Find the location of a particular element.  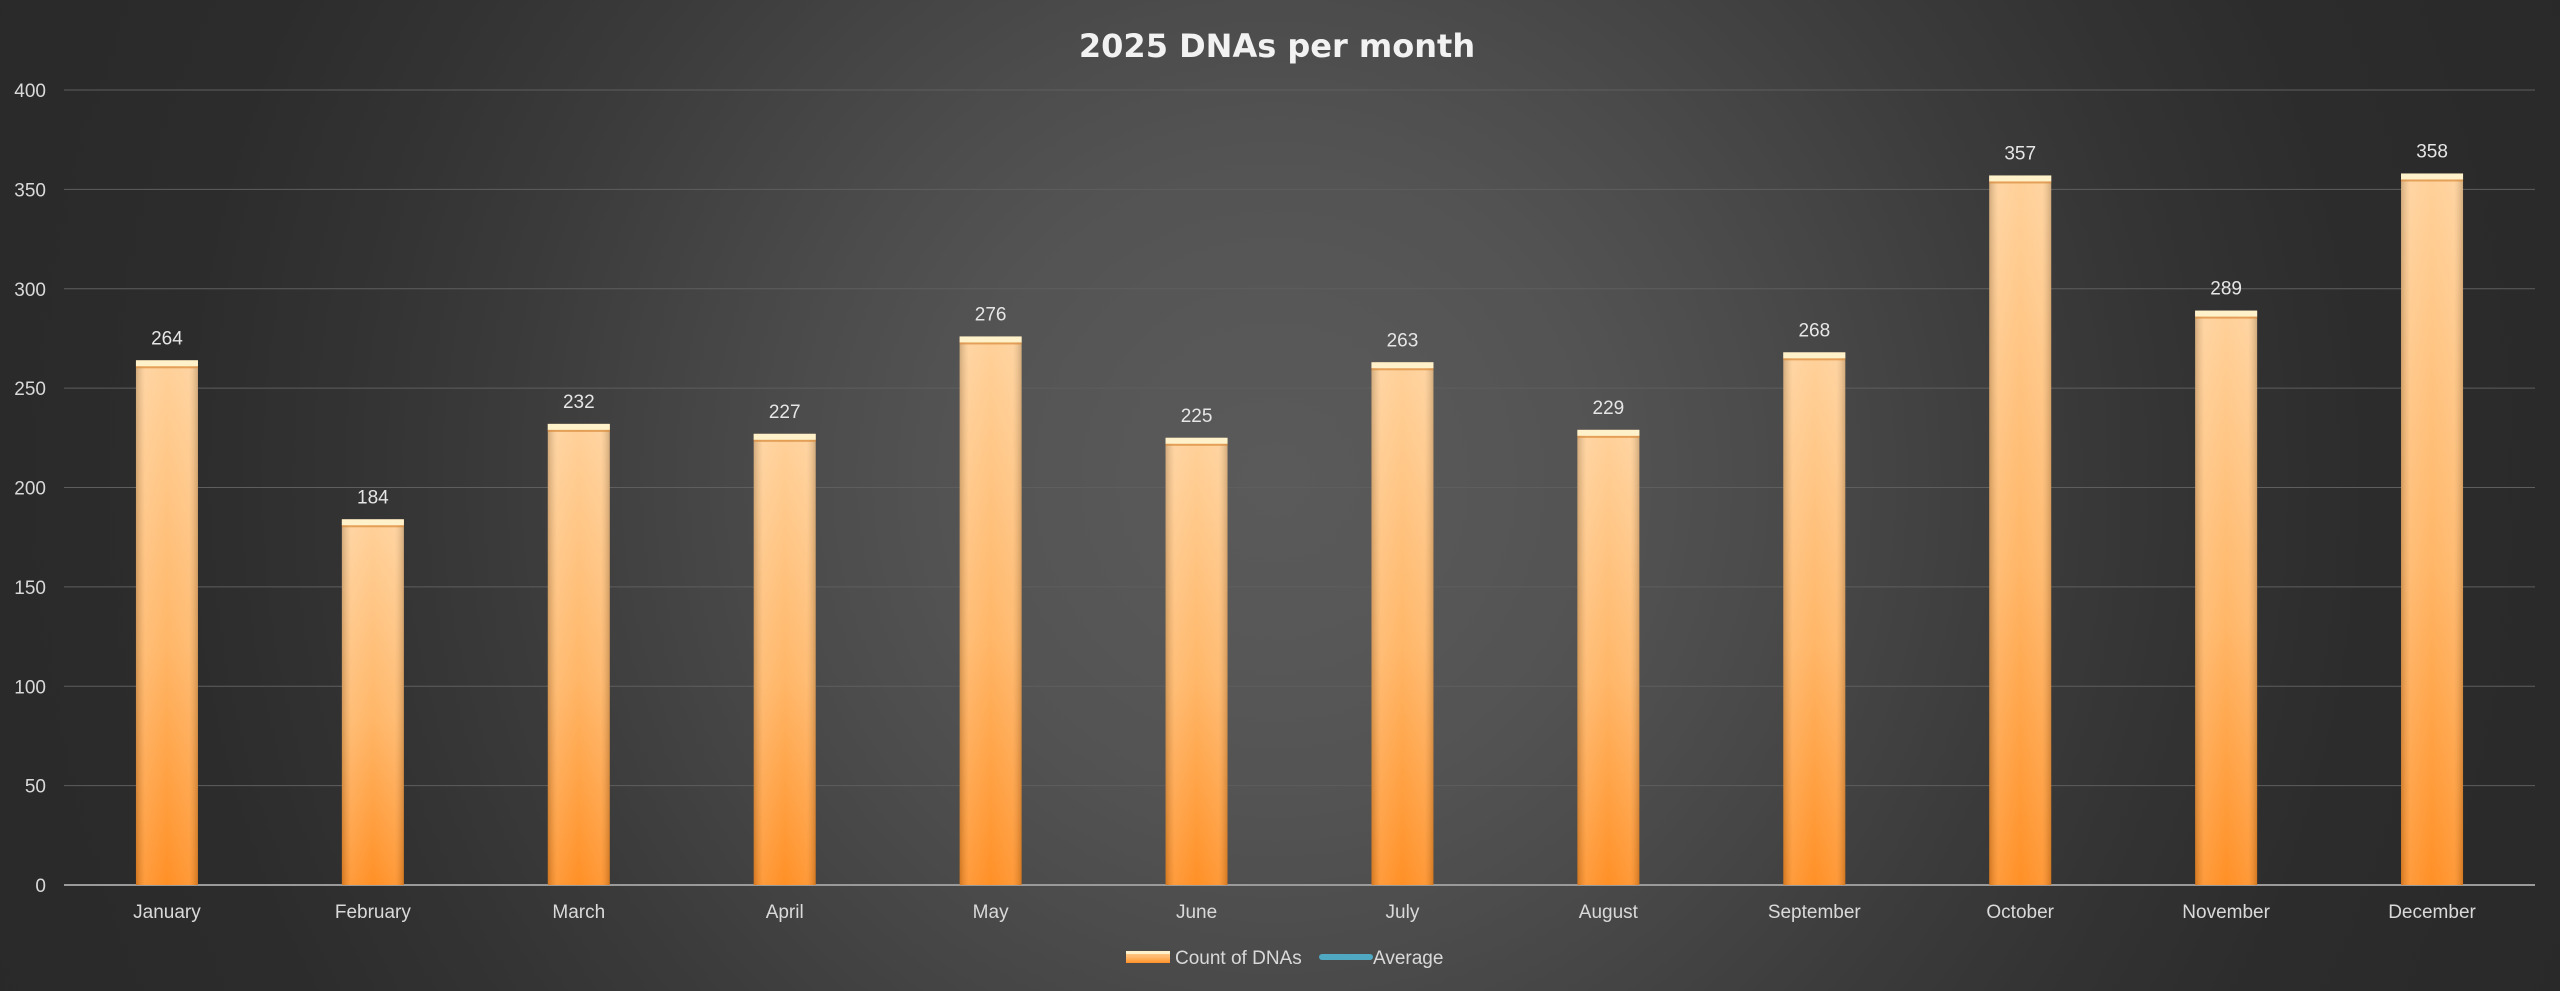

legend: Count of DNAs Average is located at coordinates (1284, 958).